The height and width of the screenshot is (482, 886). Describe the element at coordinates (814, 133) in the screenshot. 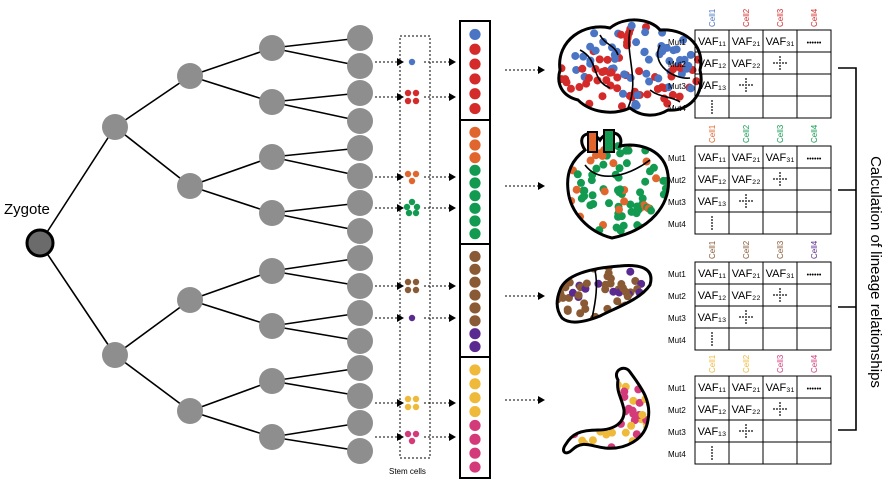

I see `column-header: Cell4` at that location.